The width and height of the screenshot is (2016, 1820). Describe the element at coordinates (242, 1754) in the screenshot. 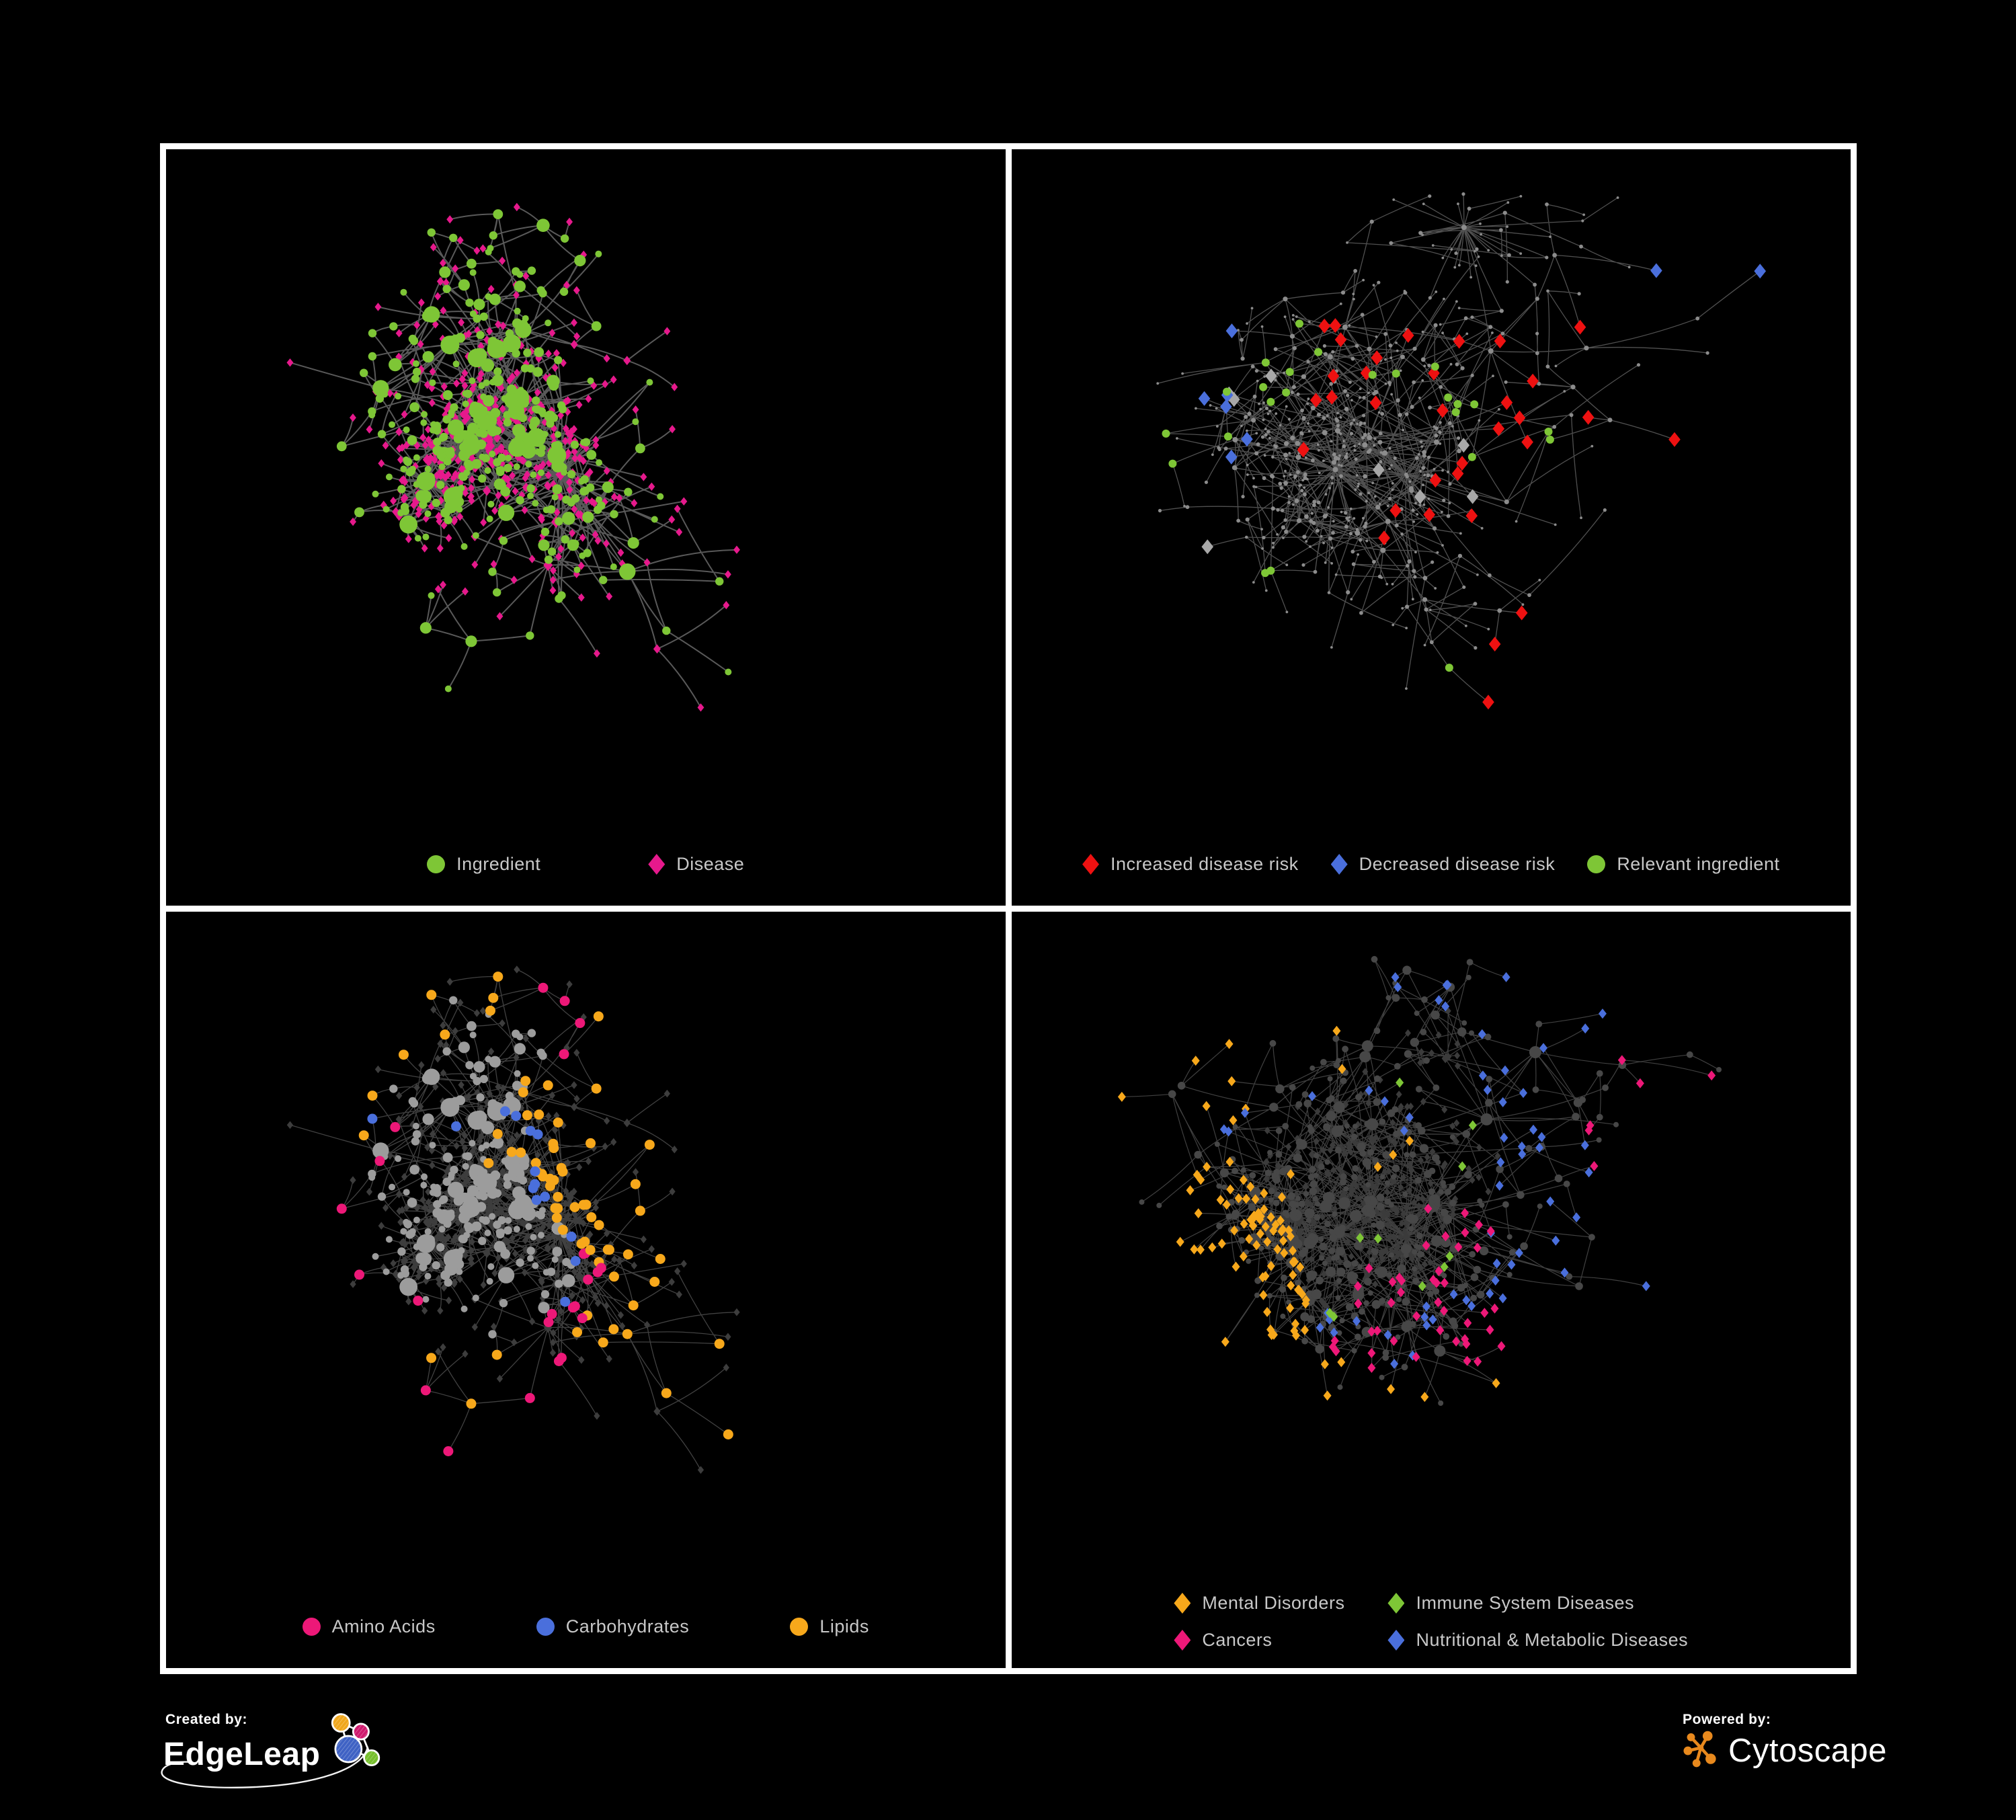

I see `edgeleap-wordmark: EdgeLeap` at that location.